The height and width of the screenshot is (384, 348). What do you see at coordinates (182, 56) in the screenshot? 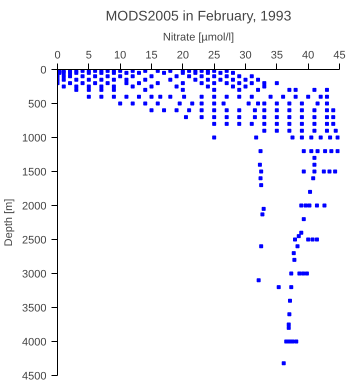
I see `x-tick-label: 20` at bounding box center [182, 56].